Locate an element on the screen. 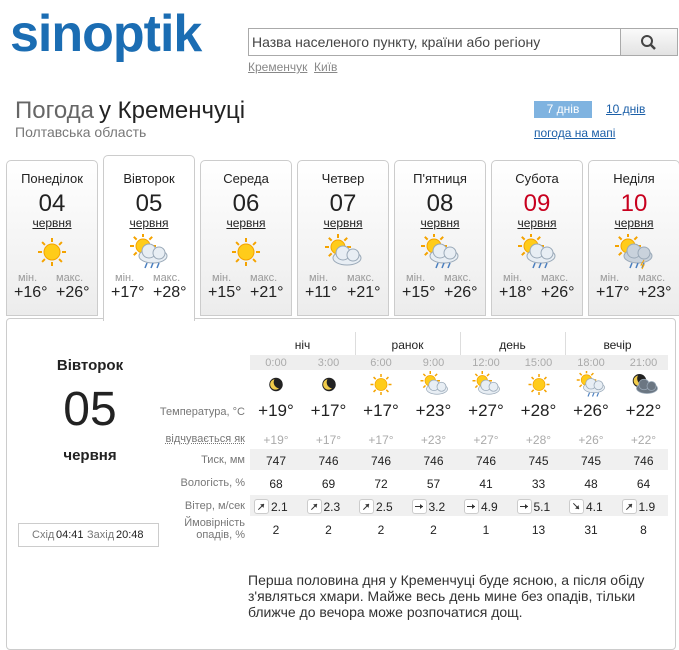 This screenshot has height=650, width=679. time-label: 6:00 is located at coordinates (381, 363).